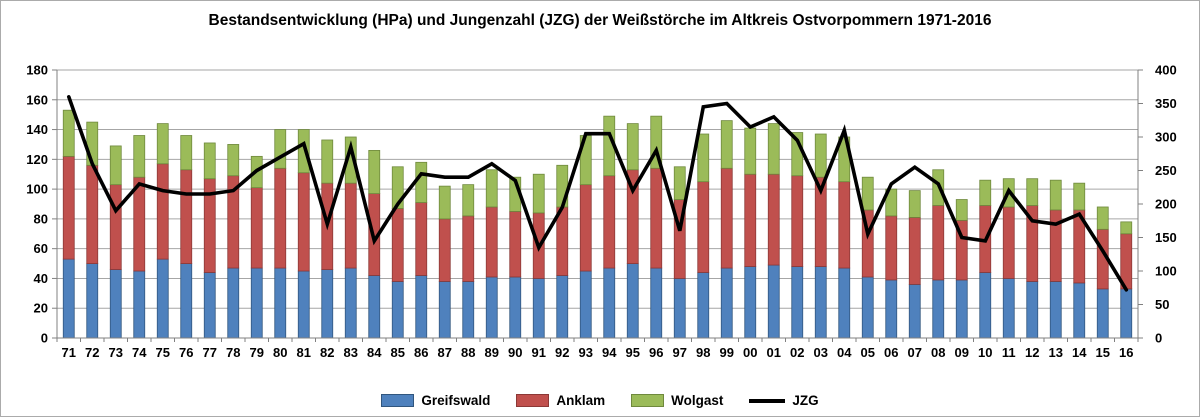  What do you see at coordinates (1166, 237) in the screenshot?
I see `right-axis-label: 150` at bounding box center [1166, 237].